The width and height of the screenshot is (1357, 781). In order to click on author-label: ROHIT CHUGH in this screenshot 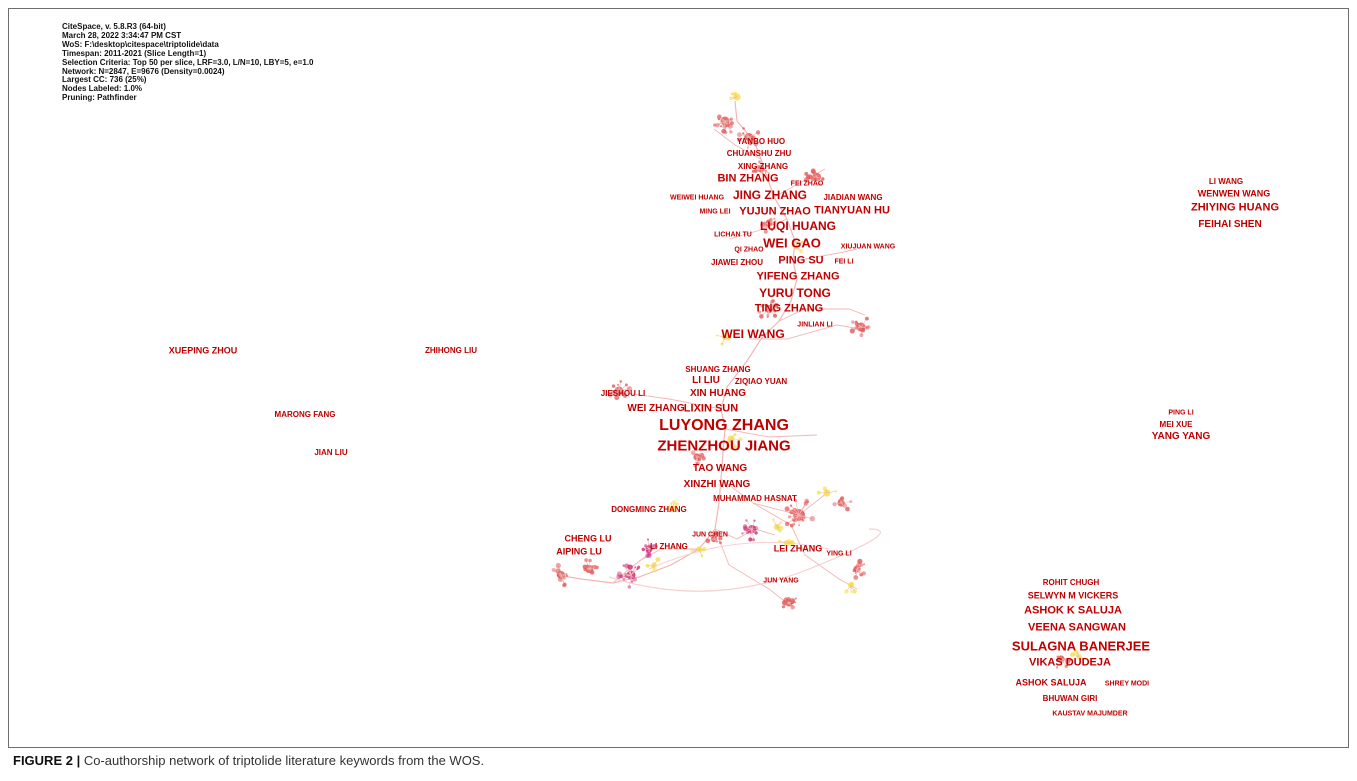, I will do `click(1071, 582)`.